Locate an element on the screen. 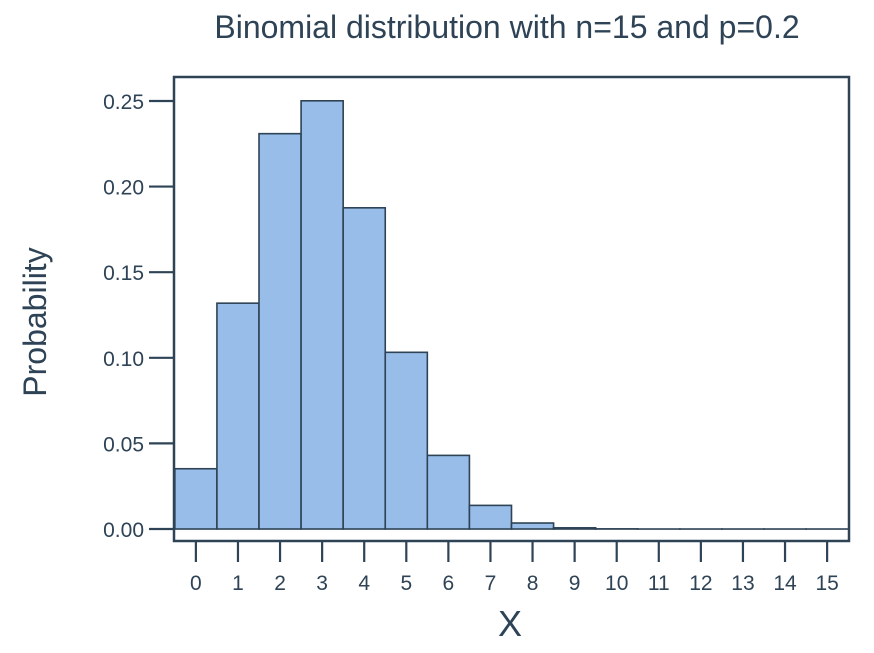 The height and width of the screenshot is (653, 874). y-axis-label: Probability is located at coordinates (35, 321).